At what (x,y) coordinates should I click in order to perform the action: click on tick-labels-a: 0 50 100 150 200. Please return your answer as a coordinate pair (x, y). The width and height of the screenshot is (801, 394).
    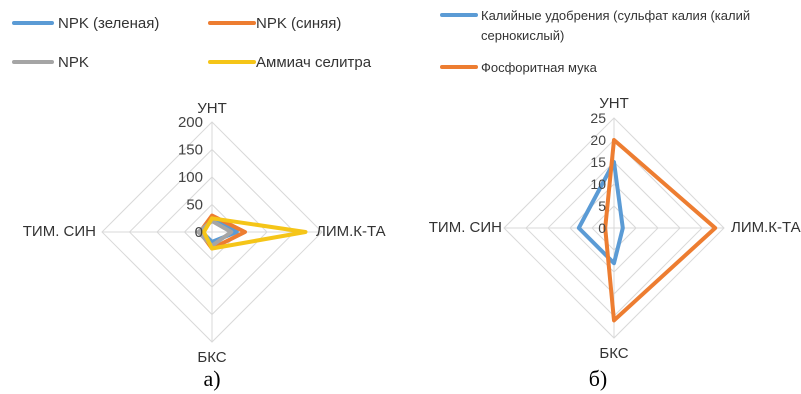
    Looking at the image, I should click on (190, 177).